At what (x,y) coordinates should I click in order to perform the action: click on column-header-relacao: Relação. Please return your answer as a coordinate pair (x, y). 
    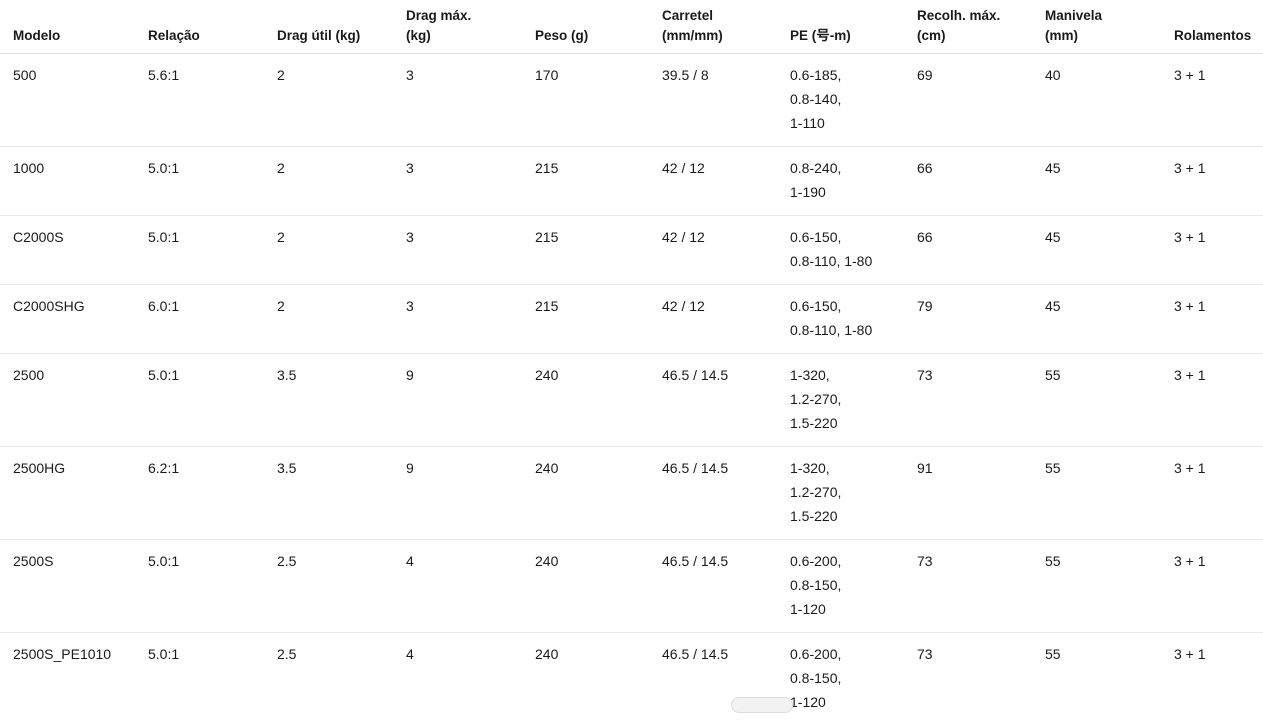
    Looking at the image, I should click on (199, 27).